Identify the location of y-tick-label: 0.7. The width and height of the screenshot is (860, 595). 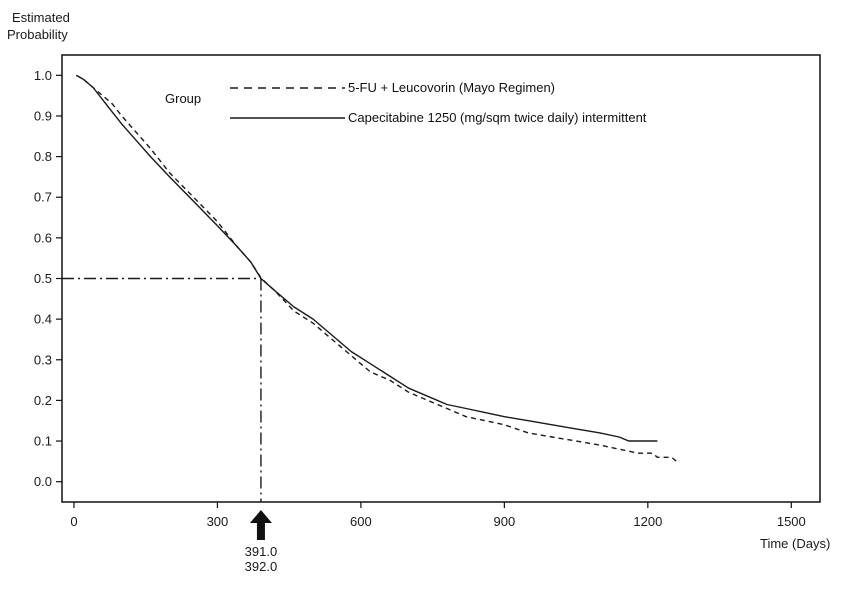
(43, 197).